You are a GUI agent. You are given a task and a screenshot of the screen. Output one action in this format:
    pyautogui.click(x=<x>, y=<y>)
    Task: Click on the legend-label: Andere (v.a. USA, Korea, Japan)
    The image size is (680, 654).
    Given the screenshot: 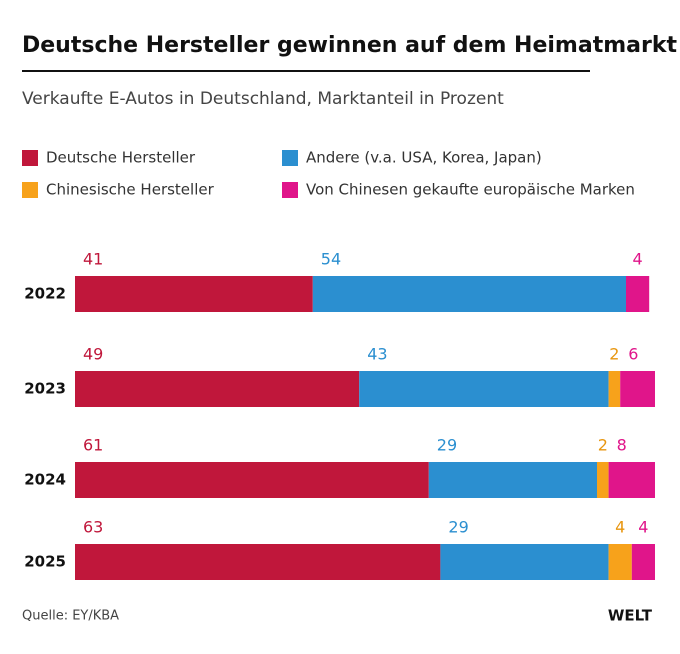 What is the action you would take?
    pyautogui.click(x=424, y=158)
    